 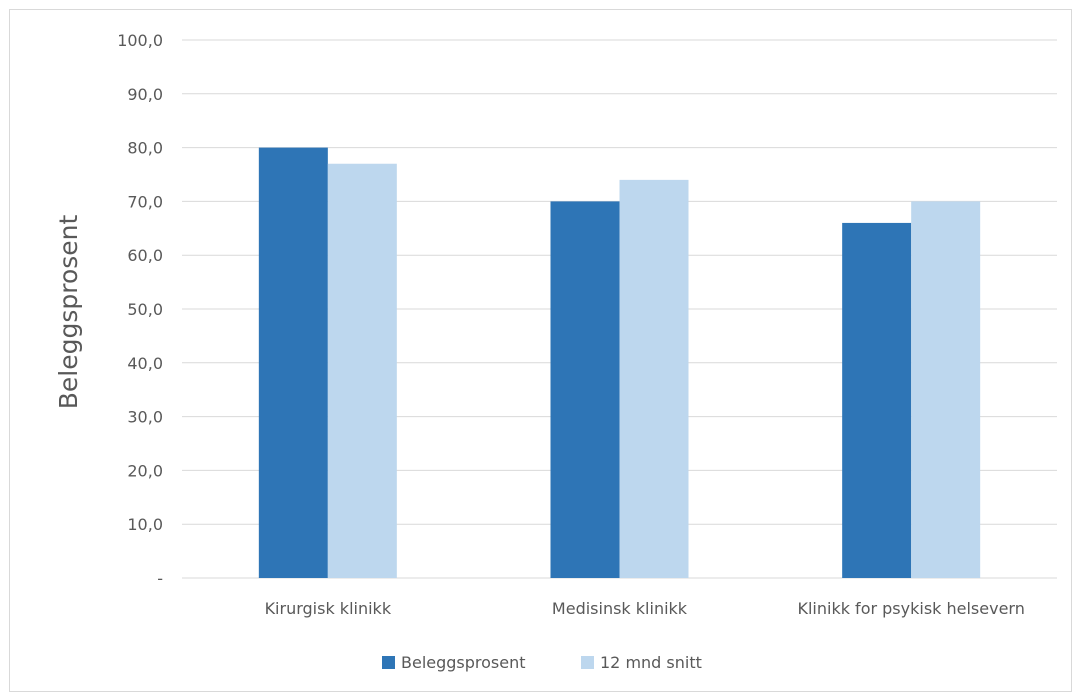 I want to click on legend: Beleggsprosent 12 mnd snitt, so click(x=542, y=662).